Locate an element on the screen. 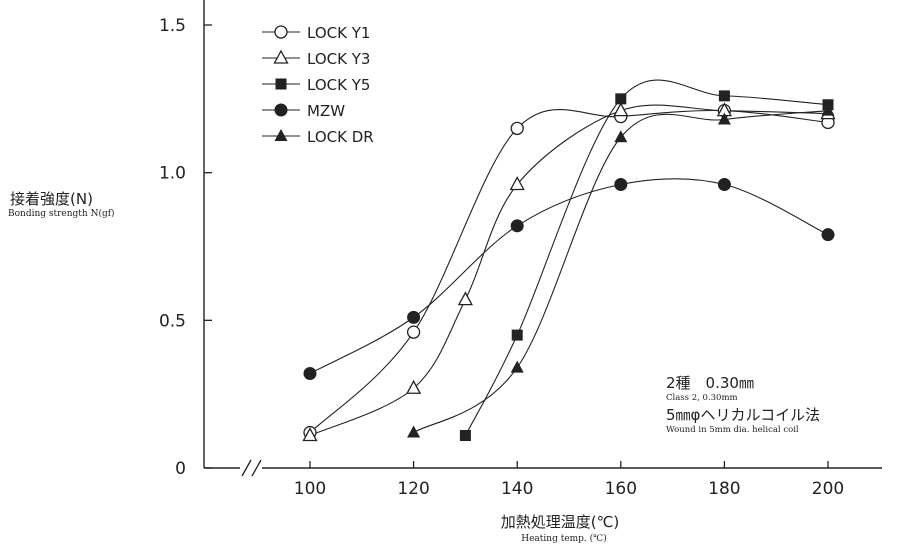 The image size is (899, 557). legend: LOCK Y1 LOCK Y3 LOCK Y5 MZW LOCK DR is located at coordinates (318, 85).